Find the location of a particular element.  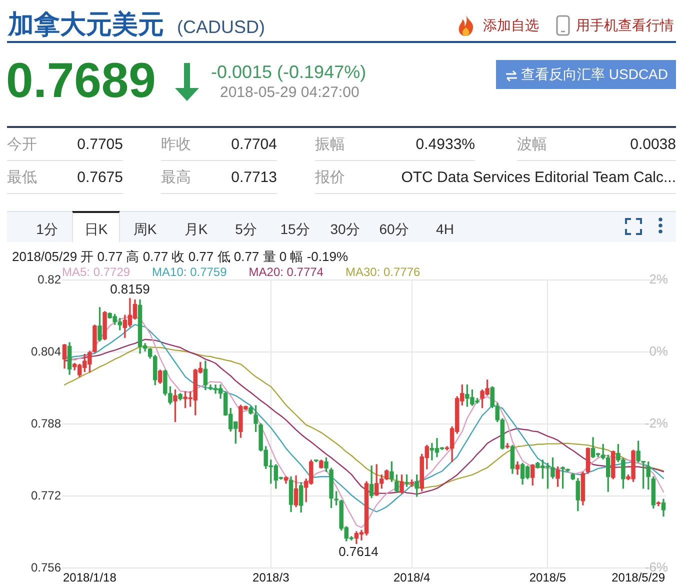

text: 0.7689 is located at coordinates (81, 81).